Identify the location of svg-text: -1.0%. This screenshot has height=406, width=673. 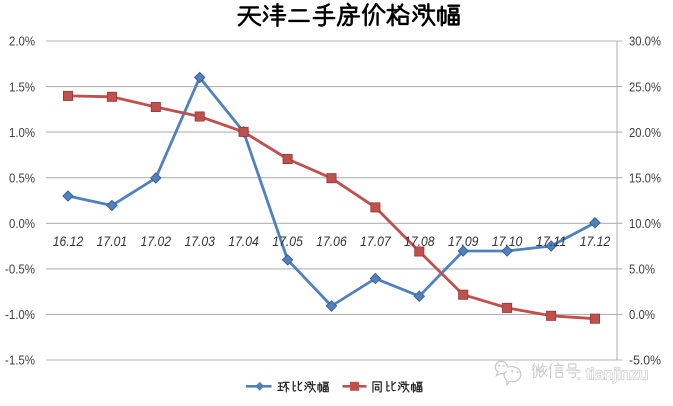
(20, 314).